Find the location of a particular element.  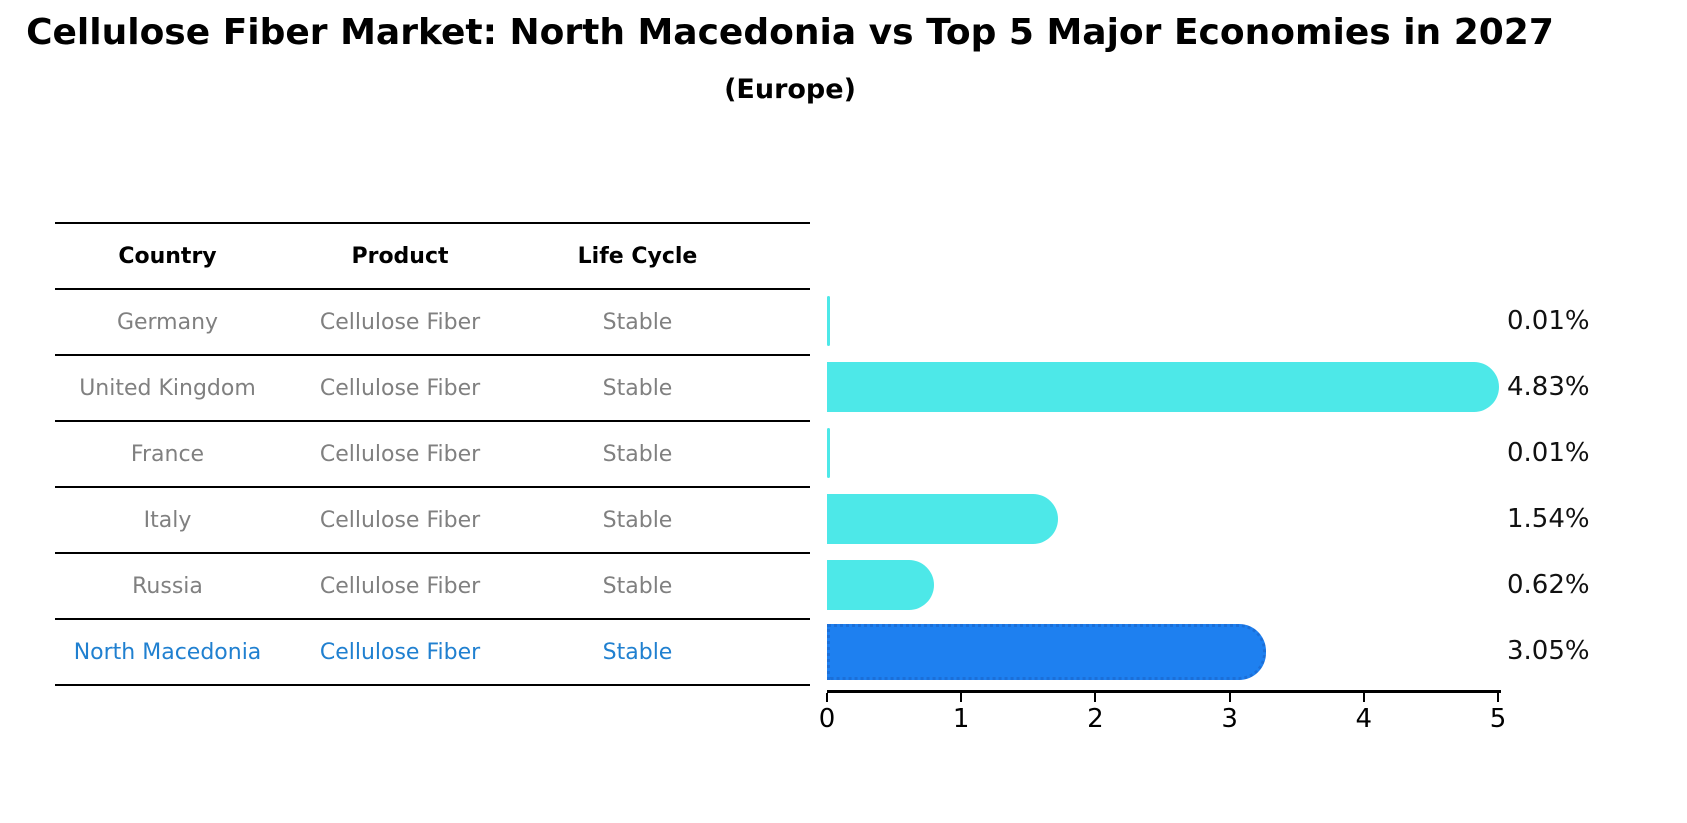

bar-France is located at coordinates (828, 453).